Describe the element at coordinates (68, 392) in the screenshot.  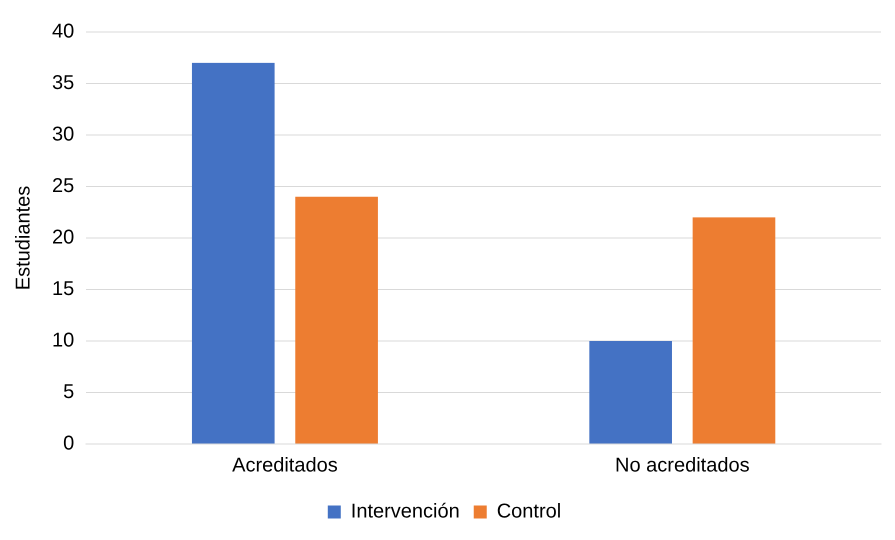
I see `y-tick-label: 5` at that location.